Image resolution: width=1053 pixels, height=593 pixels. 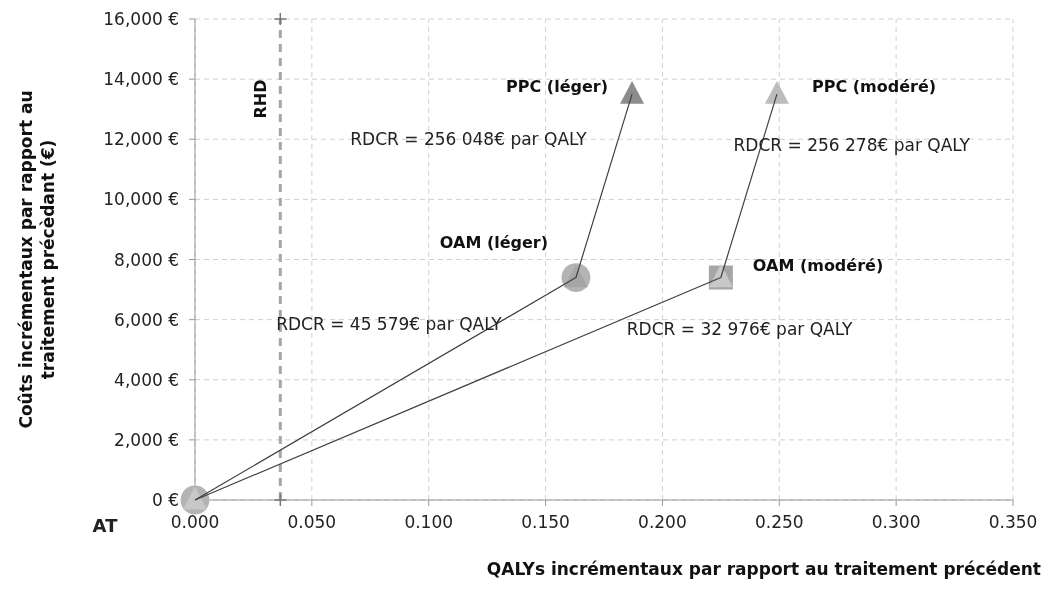 What do you see at coordinates (261, 99) in the screenshot?
I see `ref-line-label: RHD` at bounding box center [261, 99].